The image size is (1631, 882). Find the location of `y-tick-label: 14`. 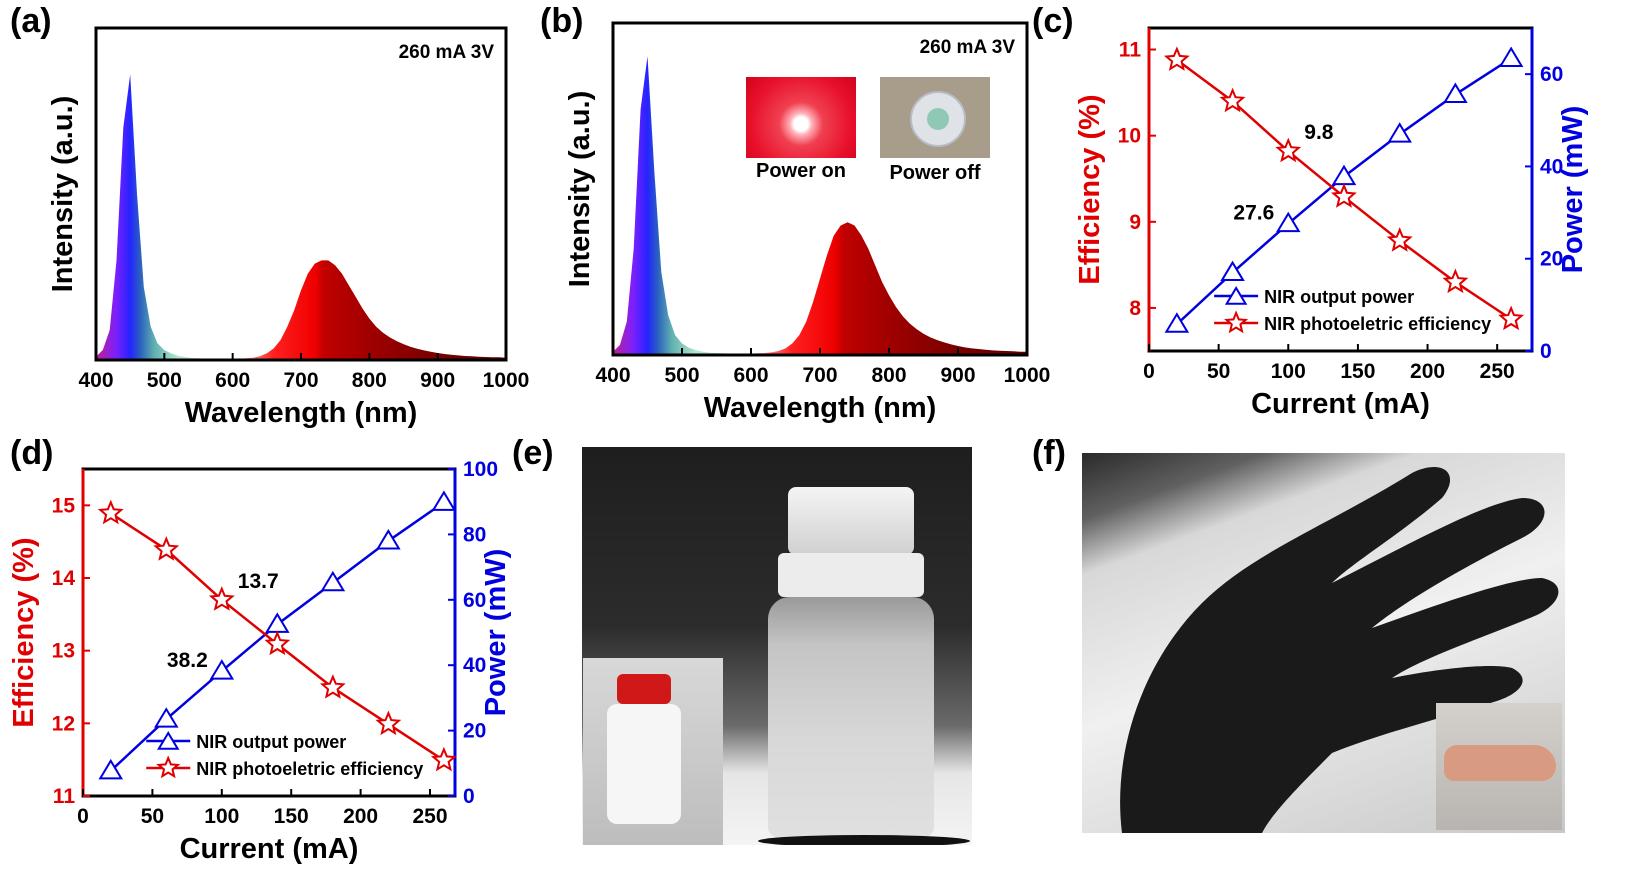

y-tick-label: 14 is located at coordinates (64, 578).